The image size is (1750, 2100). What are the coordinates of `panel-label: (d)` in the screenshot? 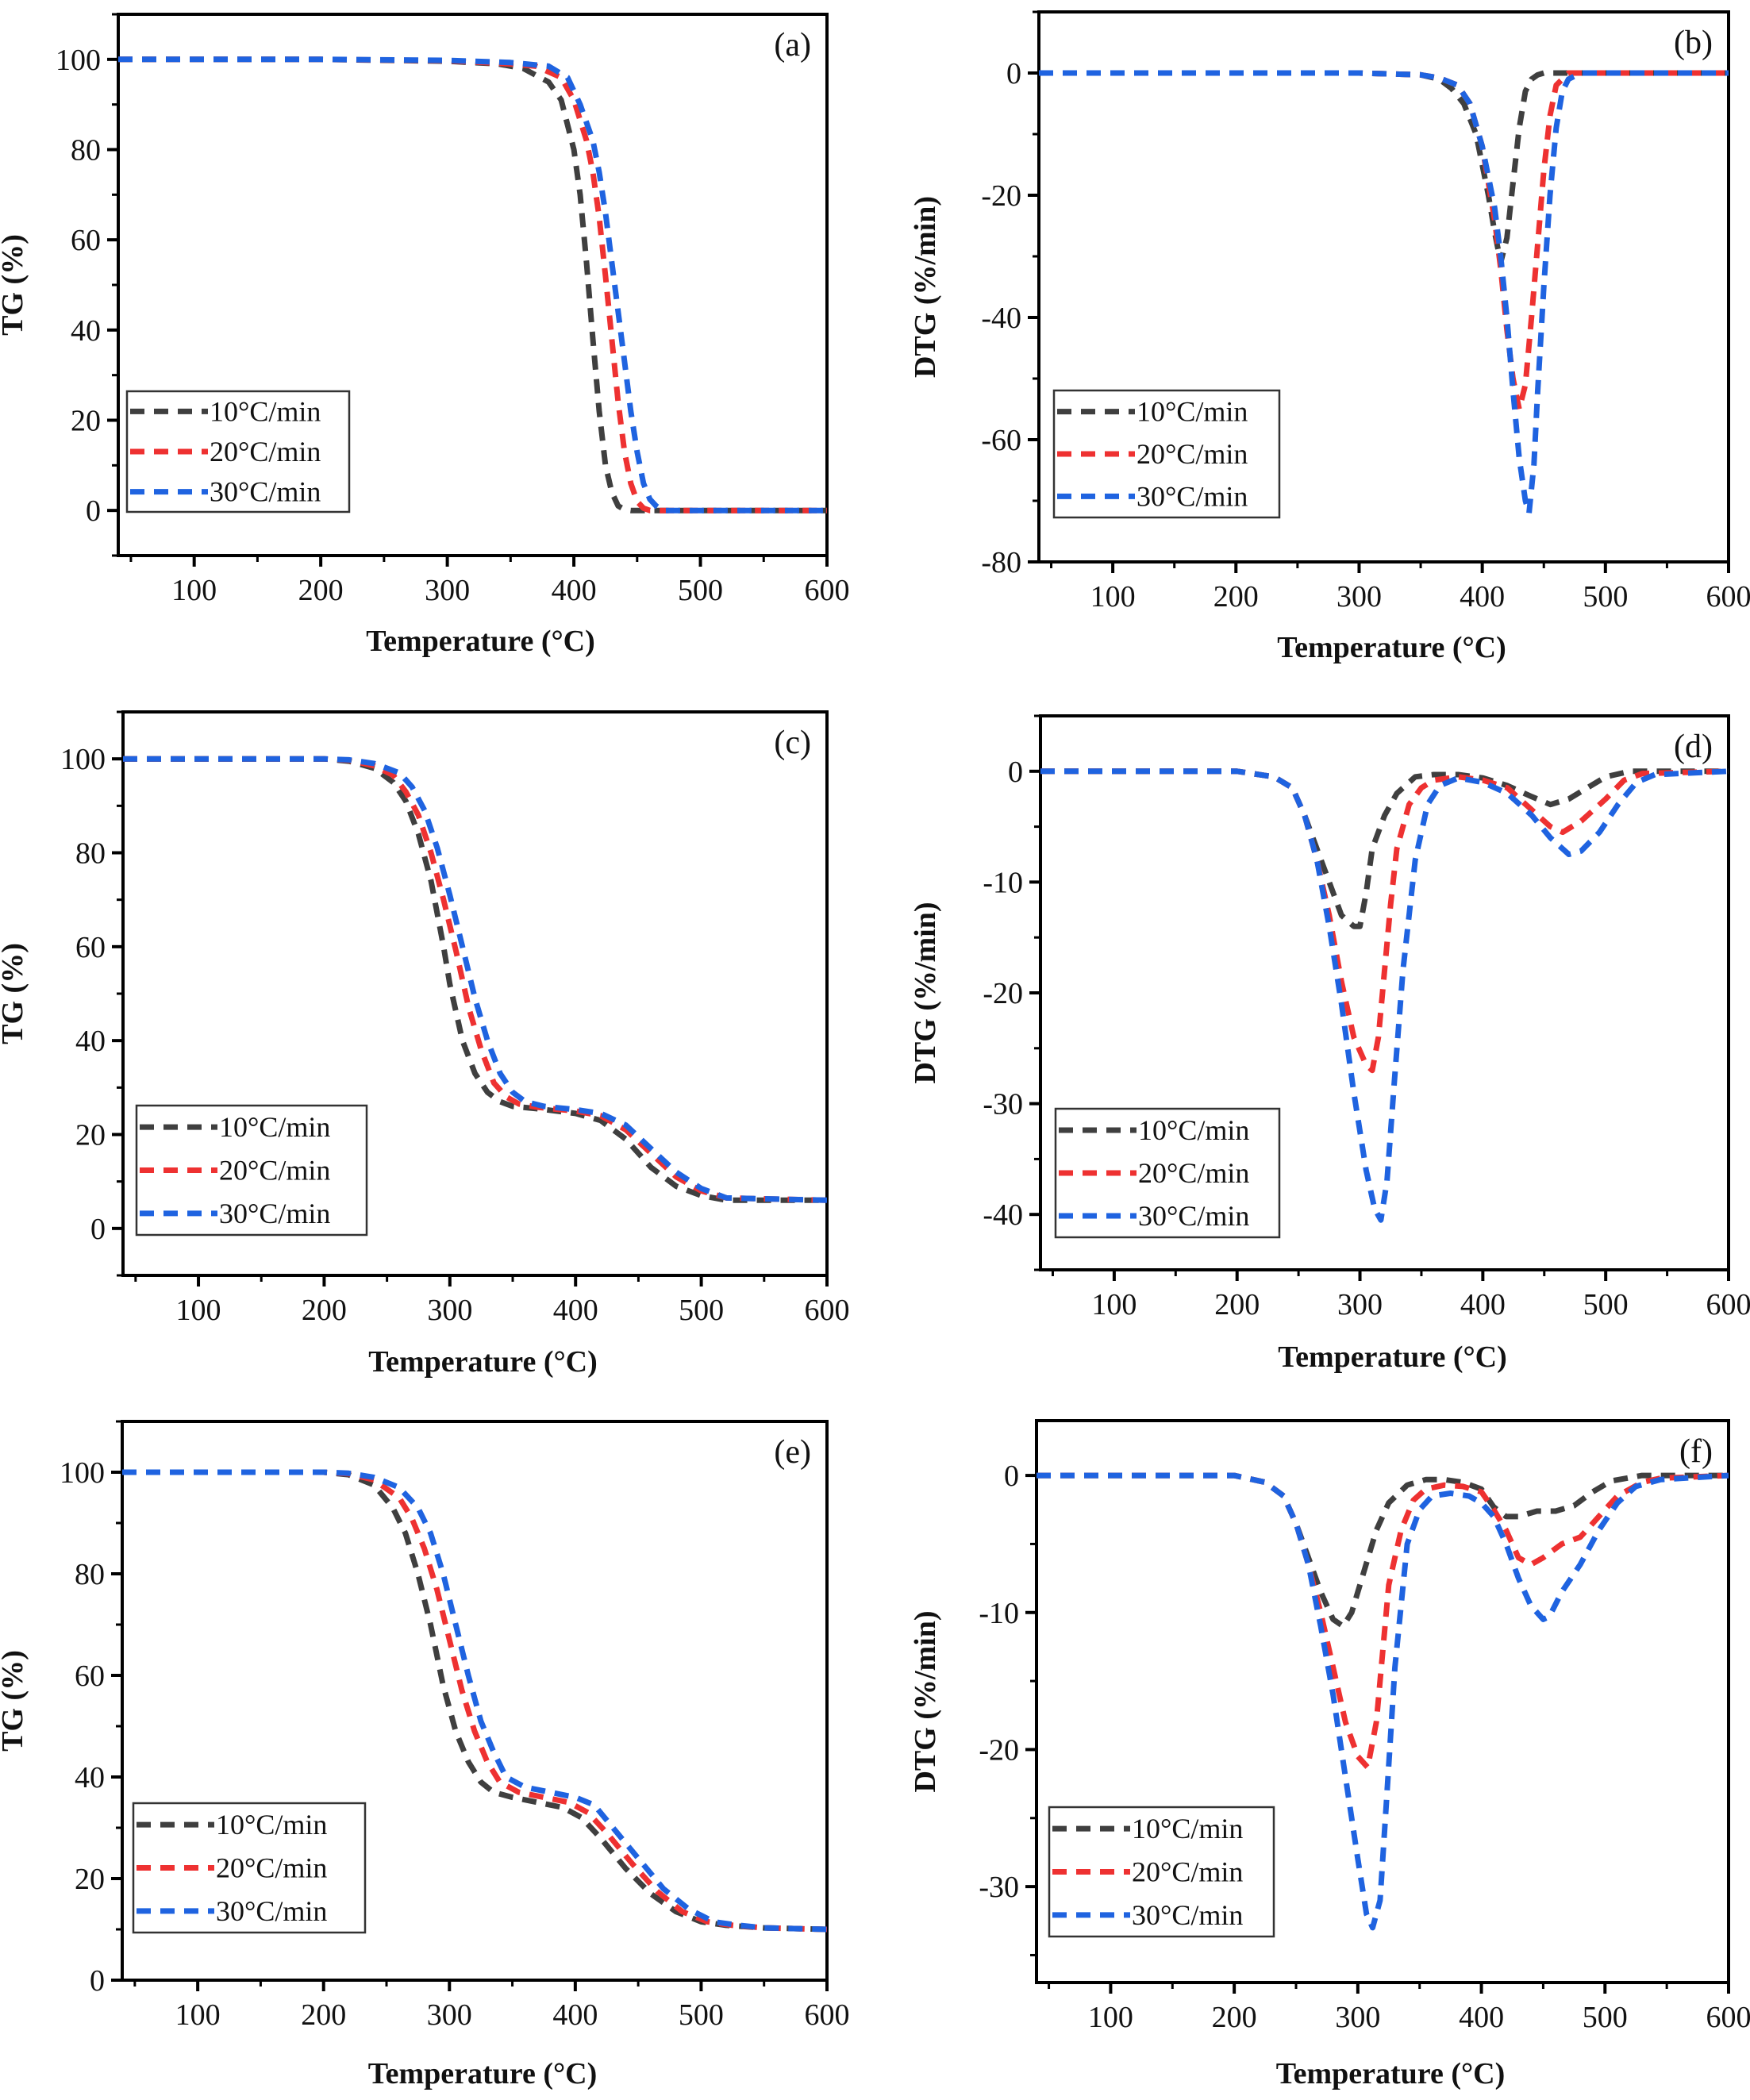 It's located at (1693, 747).